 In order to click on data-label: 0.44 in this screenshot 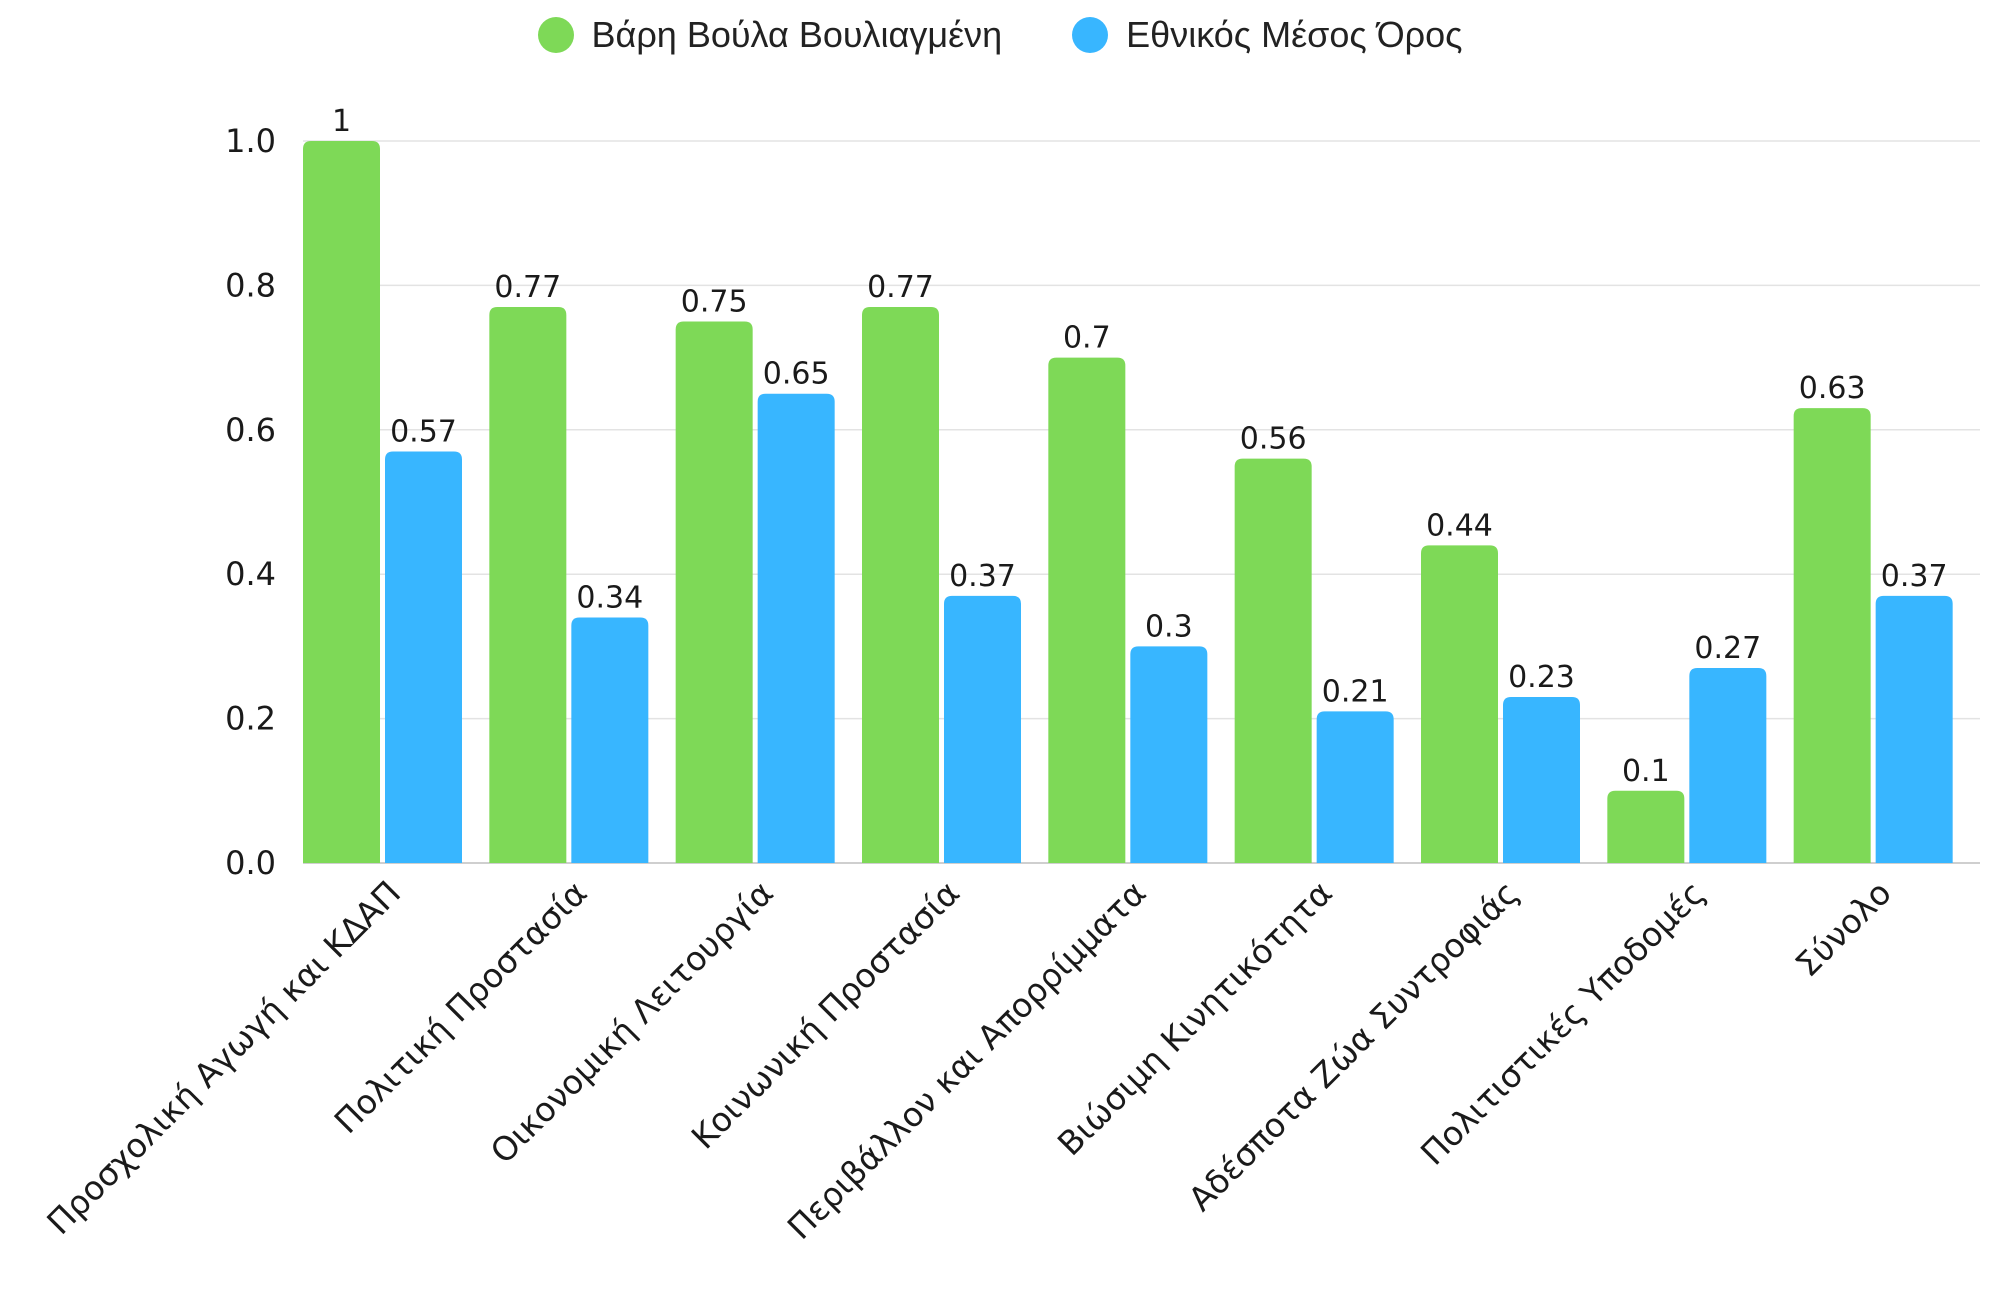, I will do `click(1459, 525)`.